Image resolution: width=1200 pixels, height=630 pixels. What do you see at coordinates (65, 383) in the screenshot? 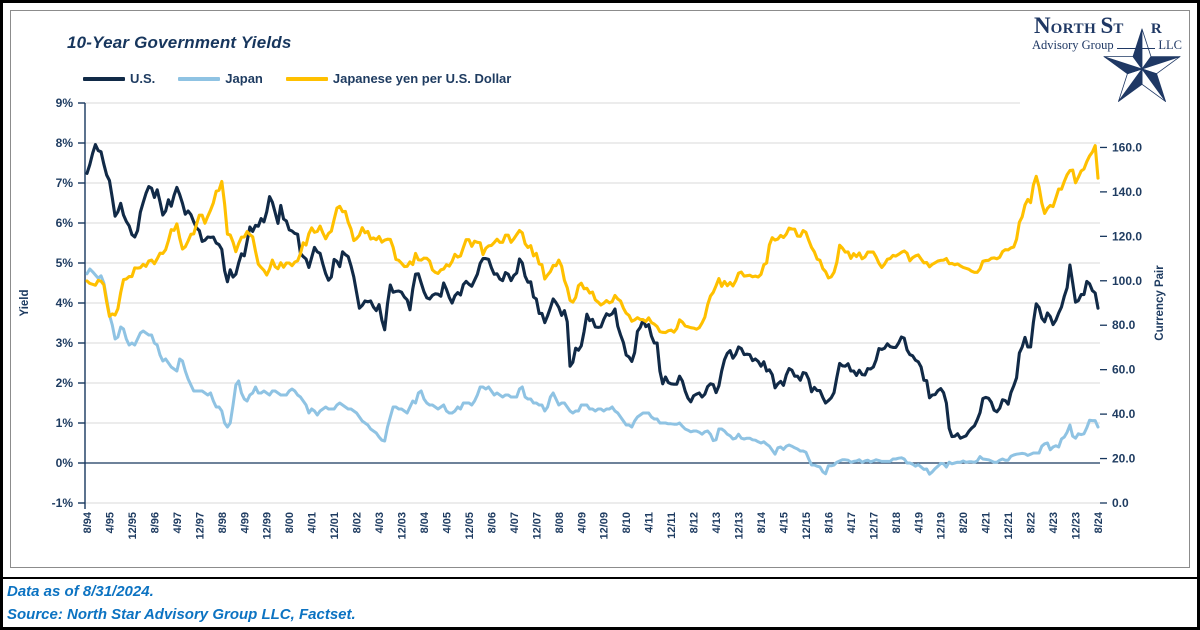
I see `svg-text: 2%` at bounding box center [65, 383].